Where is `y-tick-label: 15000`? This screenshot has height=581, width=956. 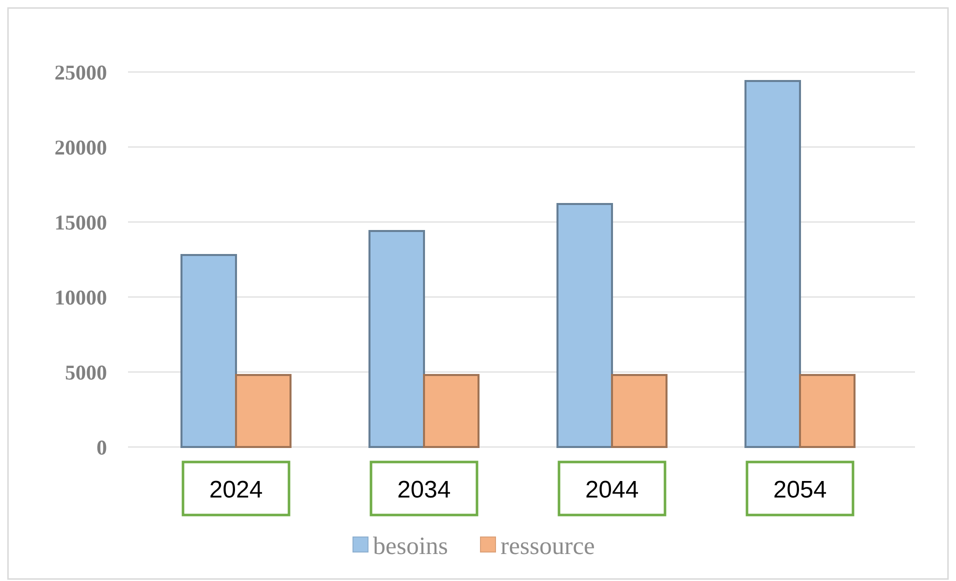
y-tick-label: 15000 is located at coordinates (80, 222).